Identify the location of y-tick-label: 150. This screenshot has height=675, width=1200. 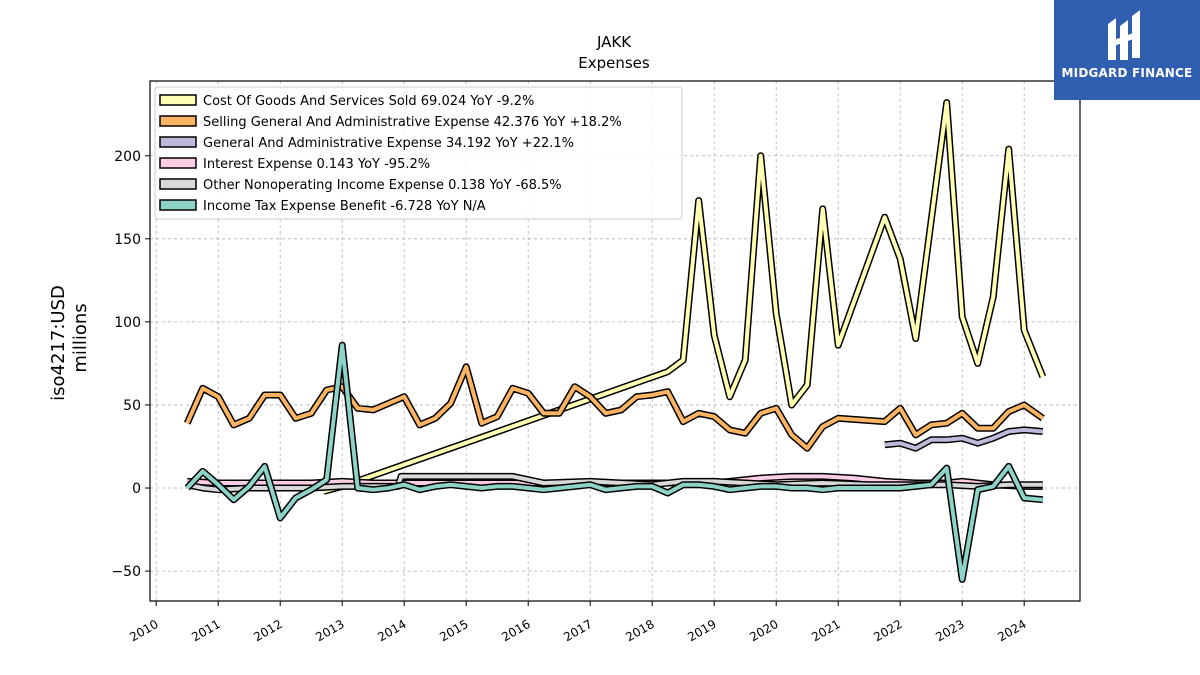
(127, 240).